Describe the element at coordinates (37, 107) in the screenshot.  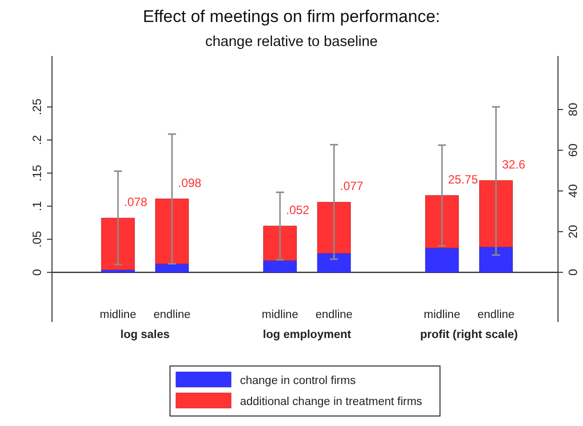
I see `y-tick-label: .25` at that location.